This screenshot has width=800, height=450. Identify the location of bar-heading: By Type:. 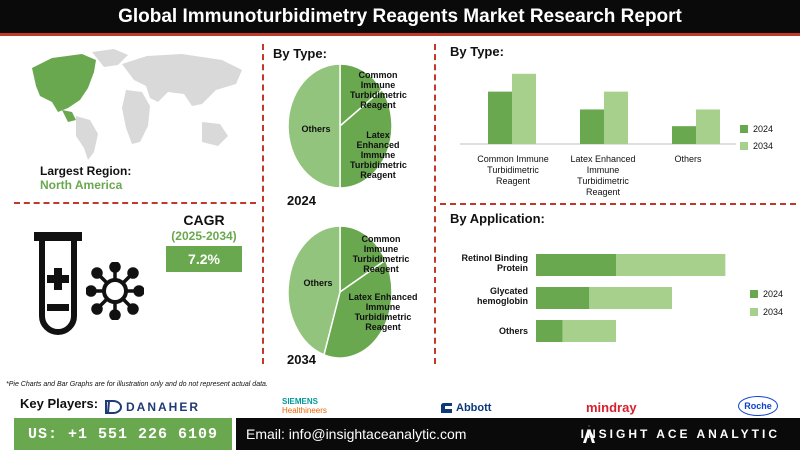
(477, 51).